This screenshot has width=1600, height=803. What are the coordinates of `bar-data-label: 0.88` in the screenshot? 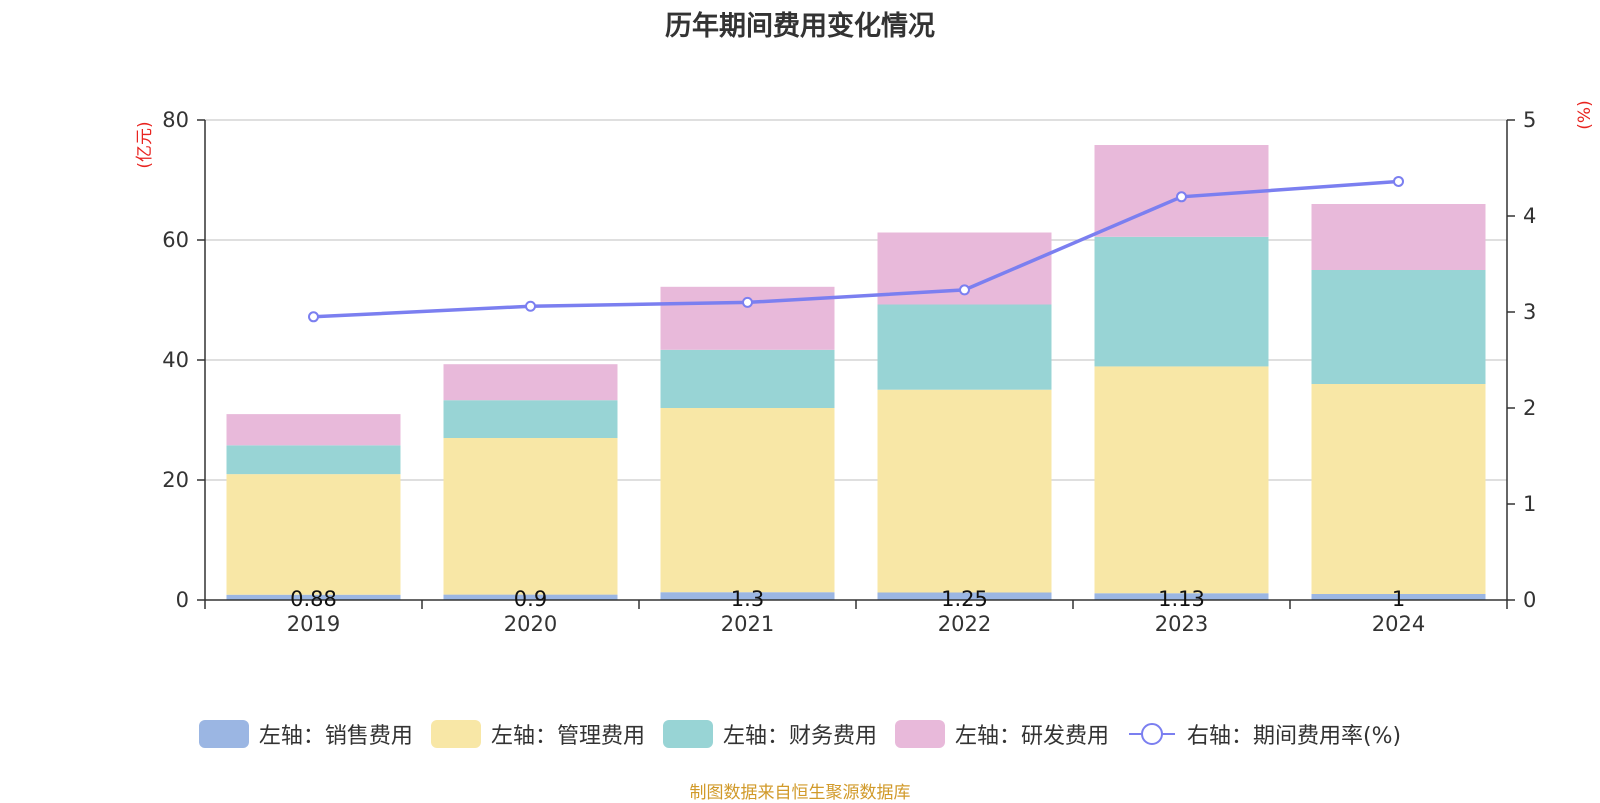 It's located at (313, 599).